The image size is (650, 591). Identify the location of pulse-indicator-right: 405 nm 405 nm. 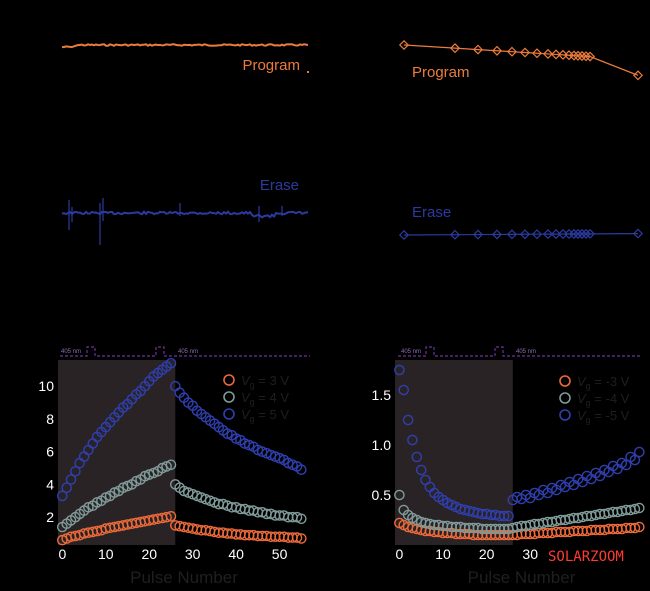
(519, 351).